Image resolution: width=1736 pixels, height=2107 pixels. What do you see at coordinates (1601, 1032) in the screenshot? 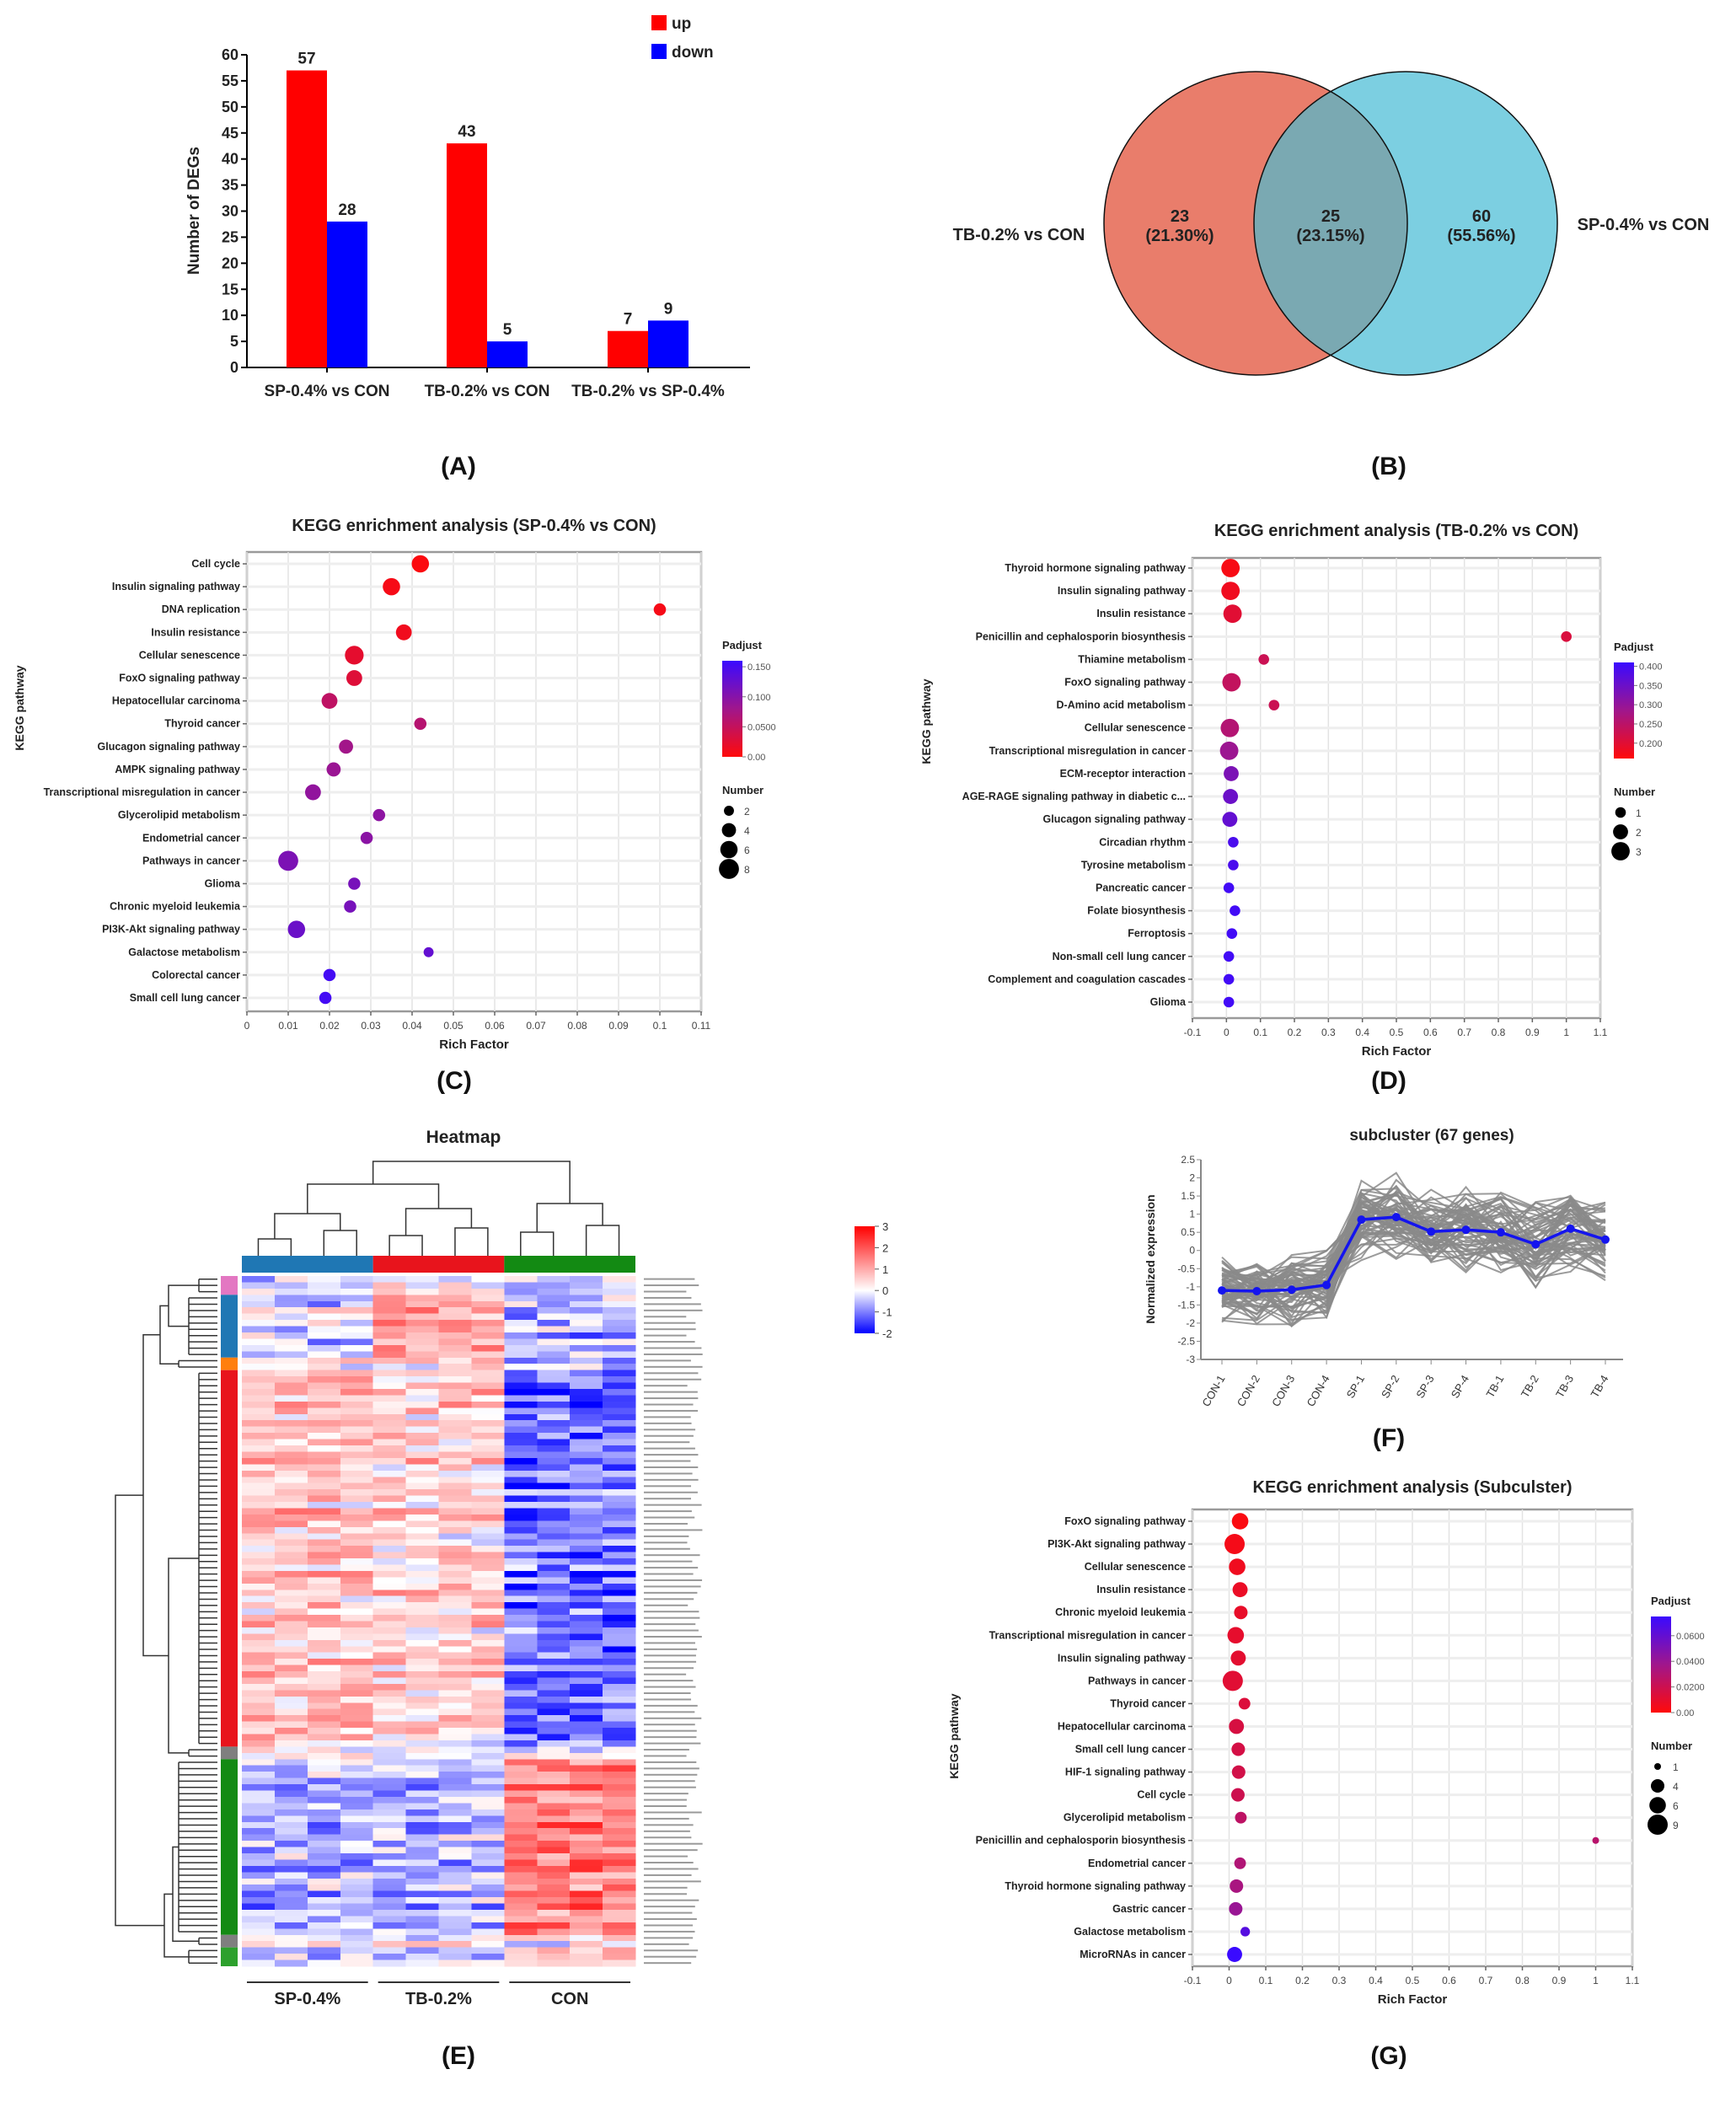
I see `x-tick-label: 1.1` at bounding box center [1601, 1032].